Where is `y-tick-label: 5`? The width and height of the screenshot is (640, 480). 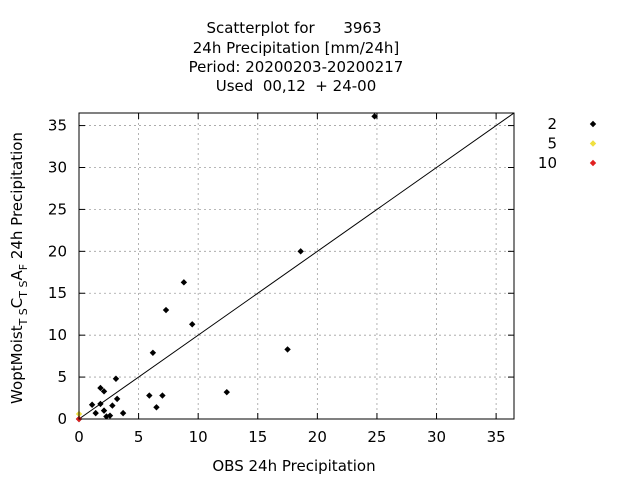
y-tick-label: 5 is located at coordinates (62, 377).